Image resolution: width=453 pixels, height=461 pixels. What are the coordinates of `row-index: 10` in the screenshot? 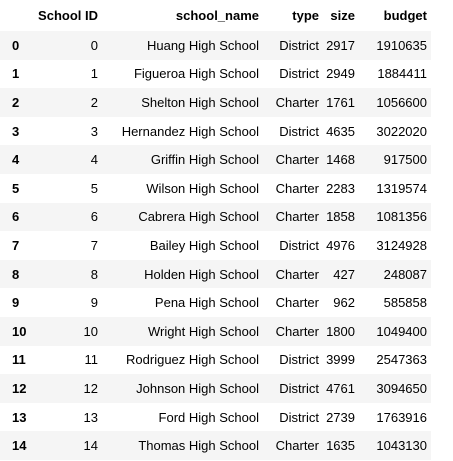 It's located at (19, 331).